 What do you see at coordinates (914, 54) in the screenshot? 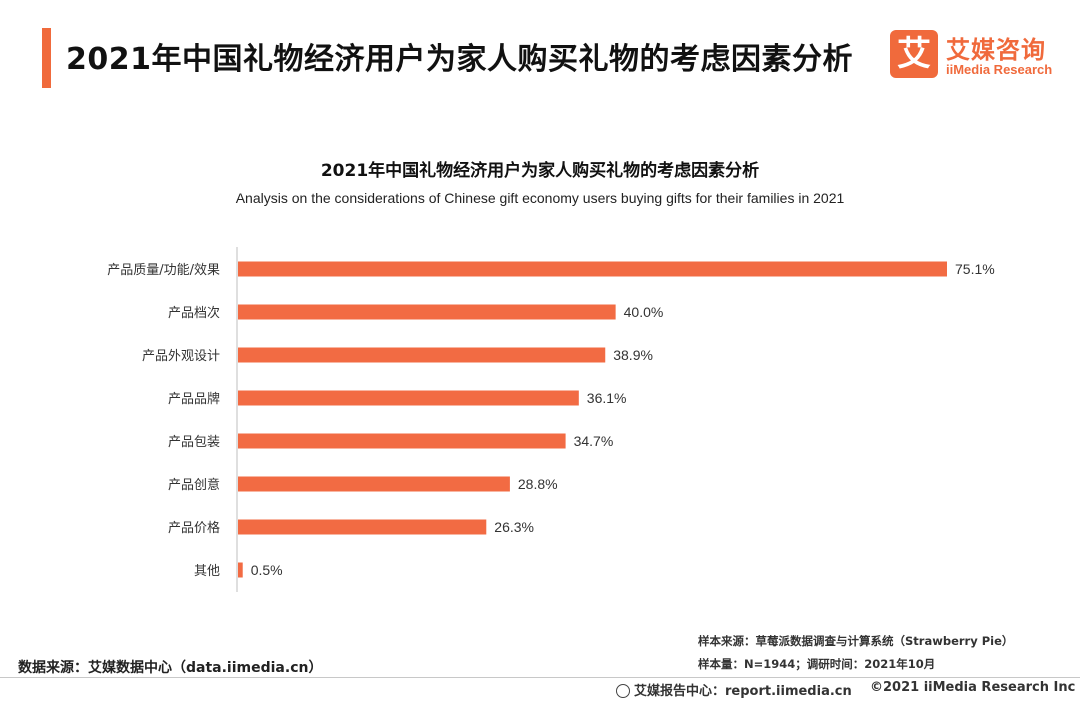
I see `logo-mark-icon: 艾` at bounding box center [914, 54].